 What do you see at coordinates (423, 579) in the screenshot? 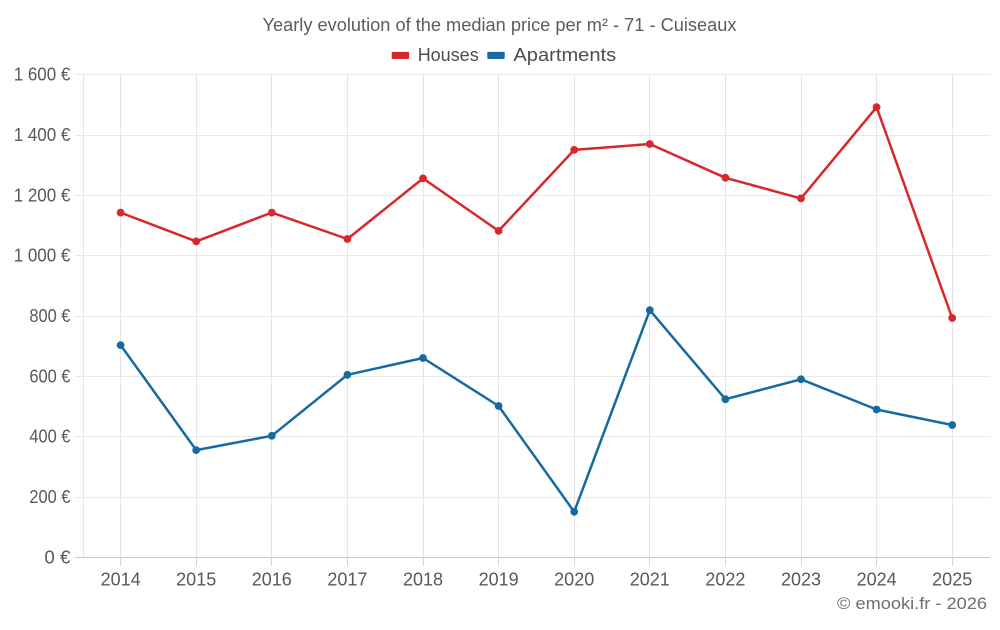
I see `svg-text: 2018` at bounding box center [423, 579].